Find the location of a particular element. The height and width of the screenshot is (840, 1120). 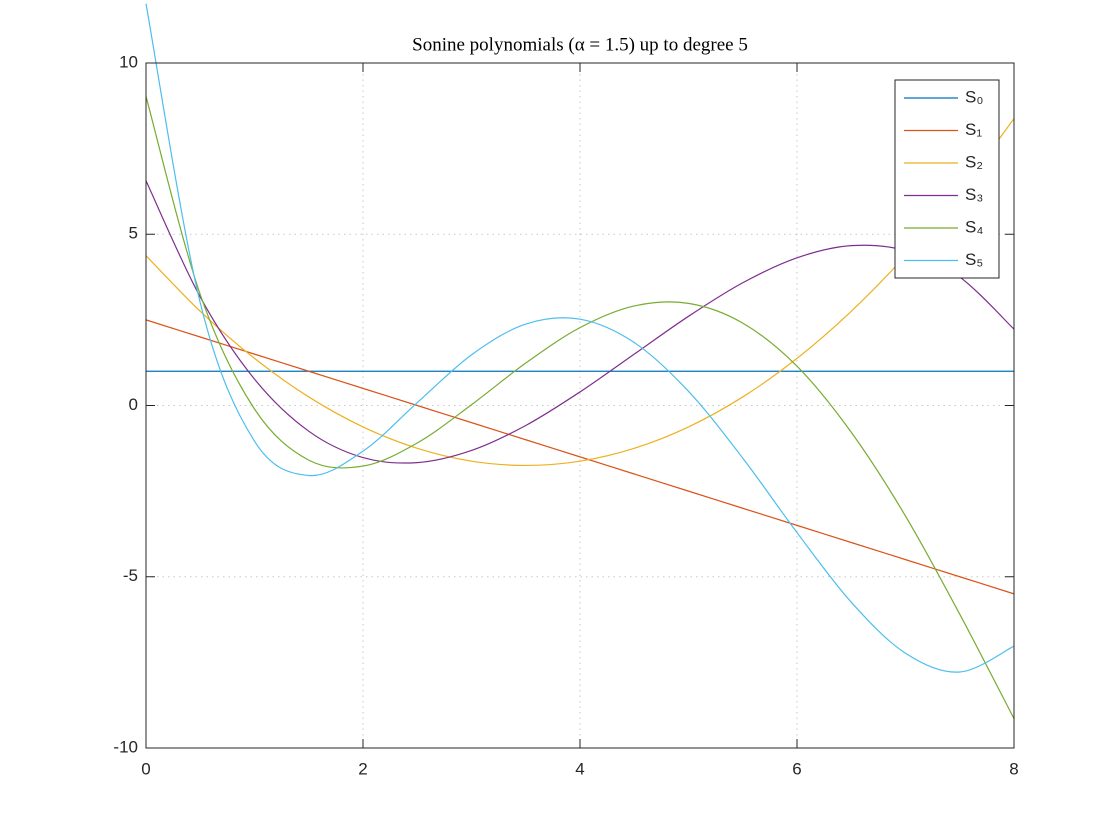

legend-label: S₀ is located at coordinates (974, 96).